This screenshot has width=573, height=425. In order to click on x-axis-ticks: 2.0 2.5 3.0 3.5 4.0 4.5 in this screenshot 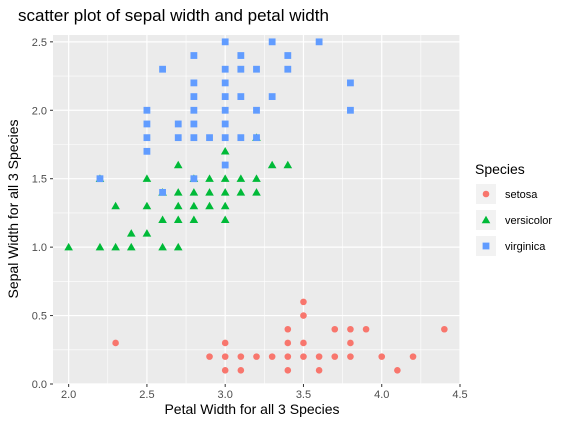, I will do `click(264, 392)`.